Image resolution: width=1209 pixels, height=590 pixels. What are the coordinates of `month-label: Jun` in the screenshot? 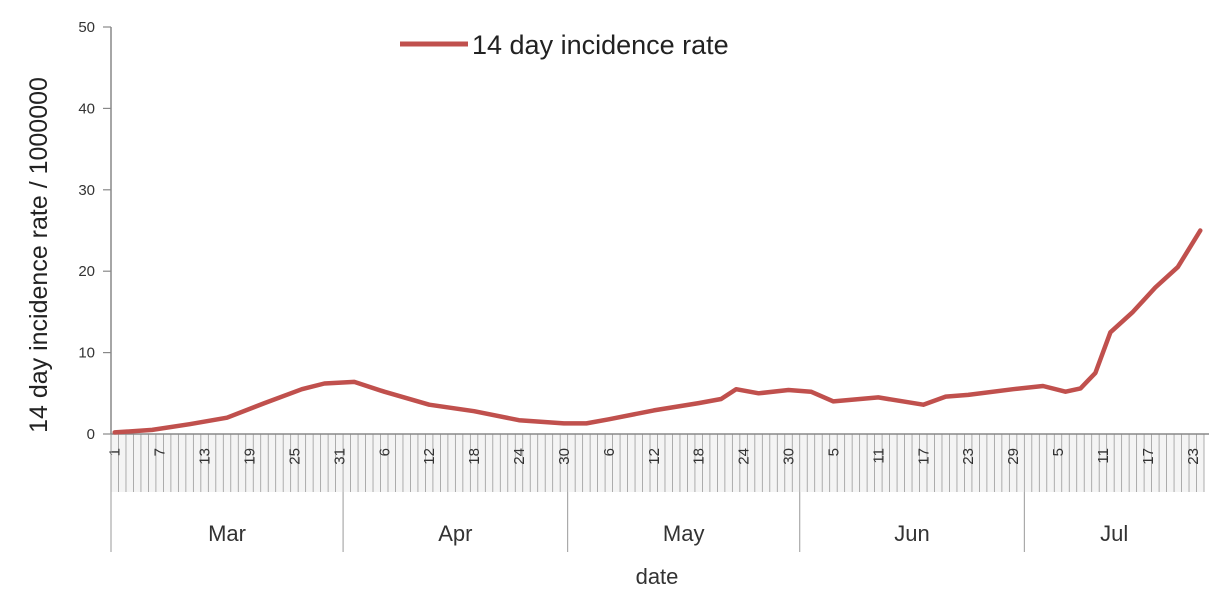 It's located at (911, 533).